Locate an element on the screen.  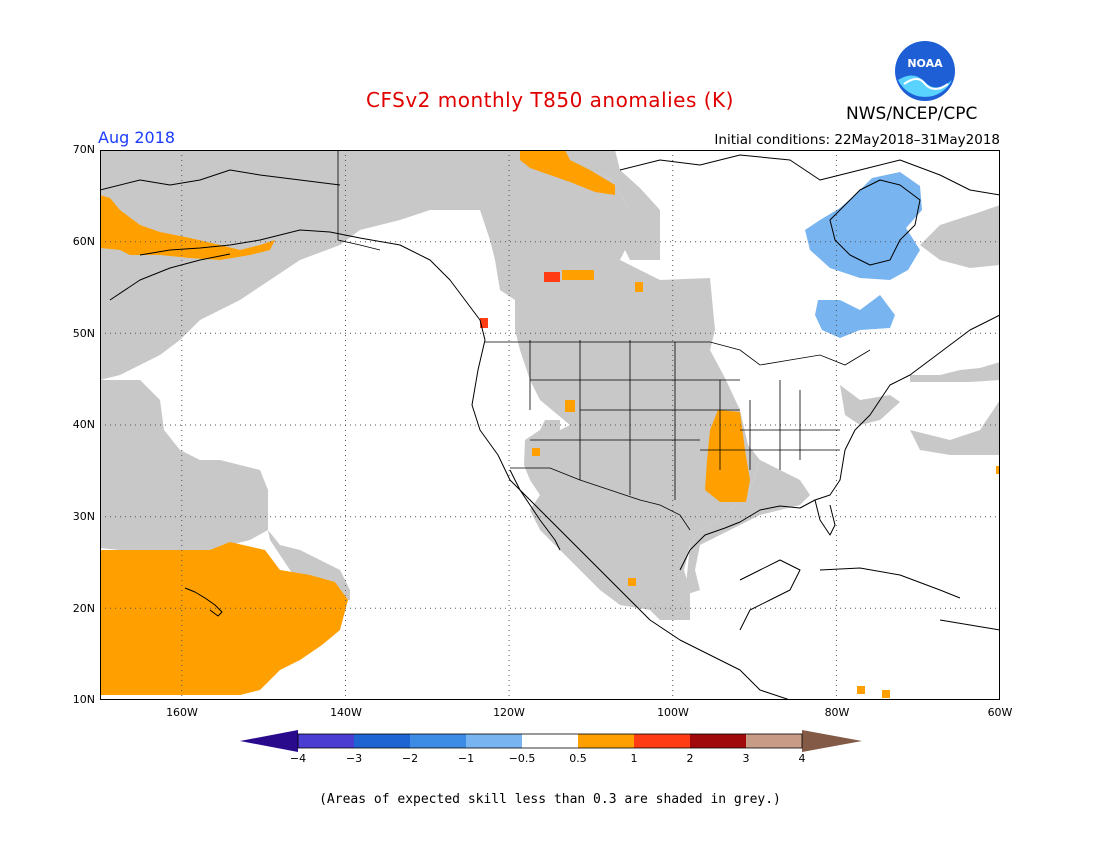
lon-label-140w: 140W is located at coordinates (346, 712).